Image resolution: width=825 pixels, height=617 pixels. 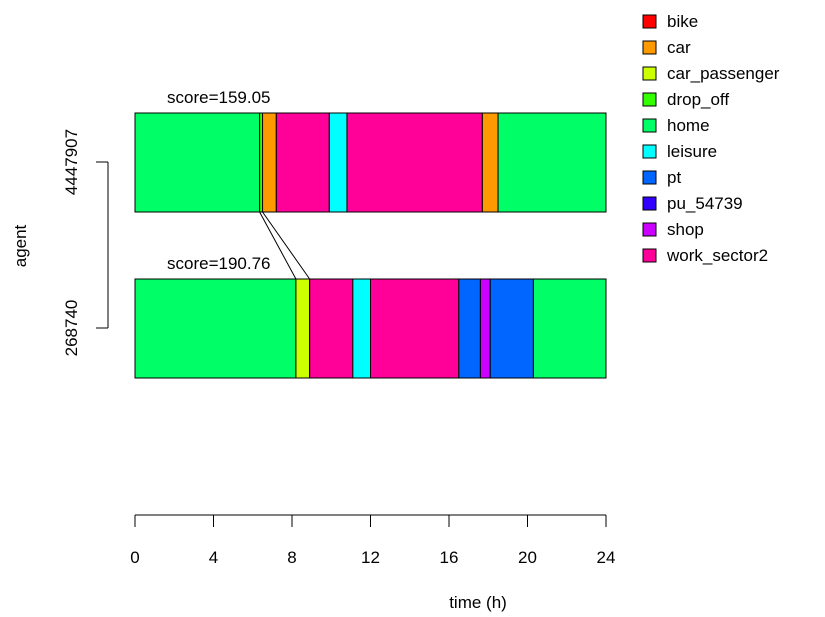 I want to click on legend-label: leisure, so click(x=692, y=151).